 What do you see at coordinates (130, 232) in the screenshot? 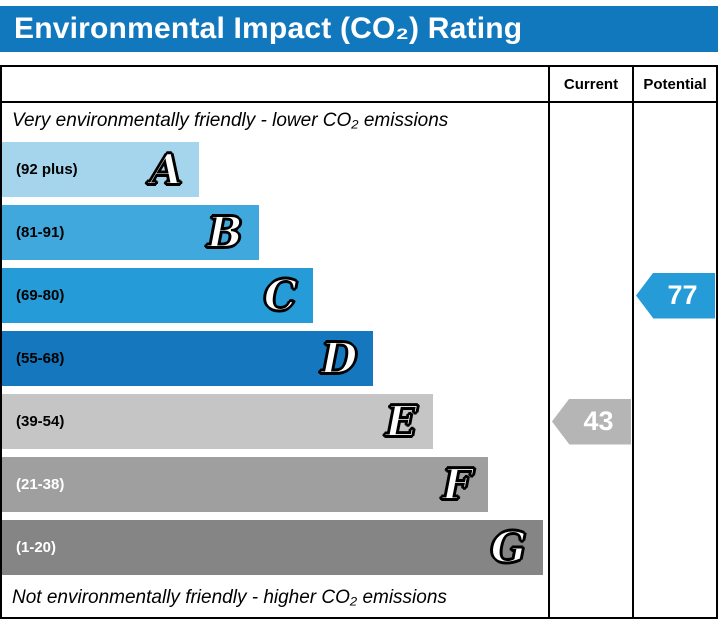
I see `band-bar-b: (81-91) B` at bounding box center [130, 232].